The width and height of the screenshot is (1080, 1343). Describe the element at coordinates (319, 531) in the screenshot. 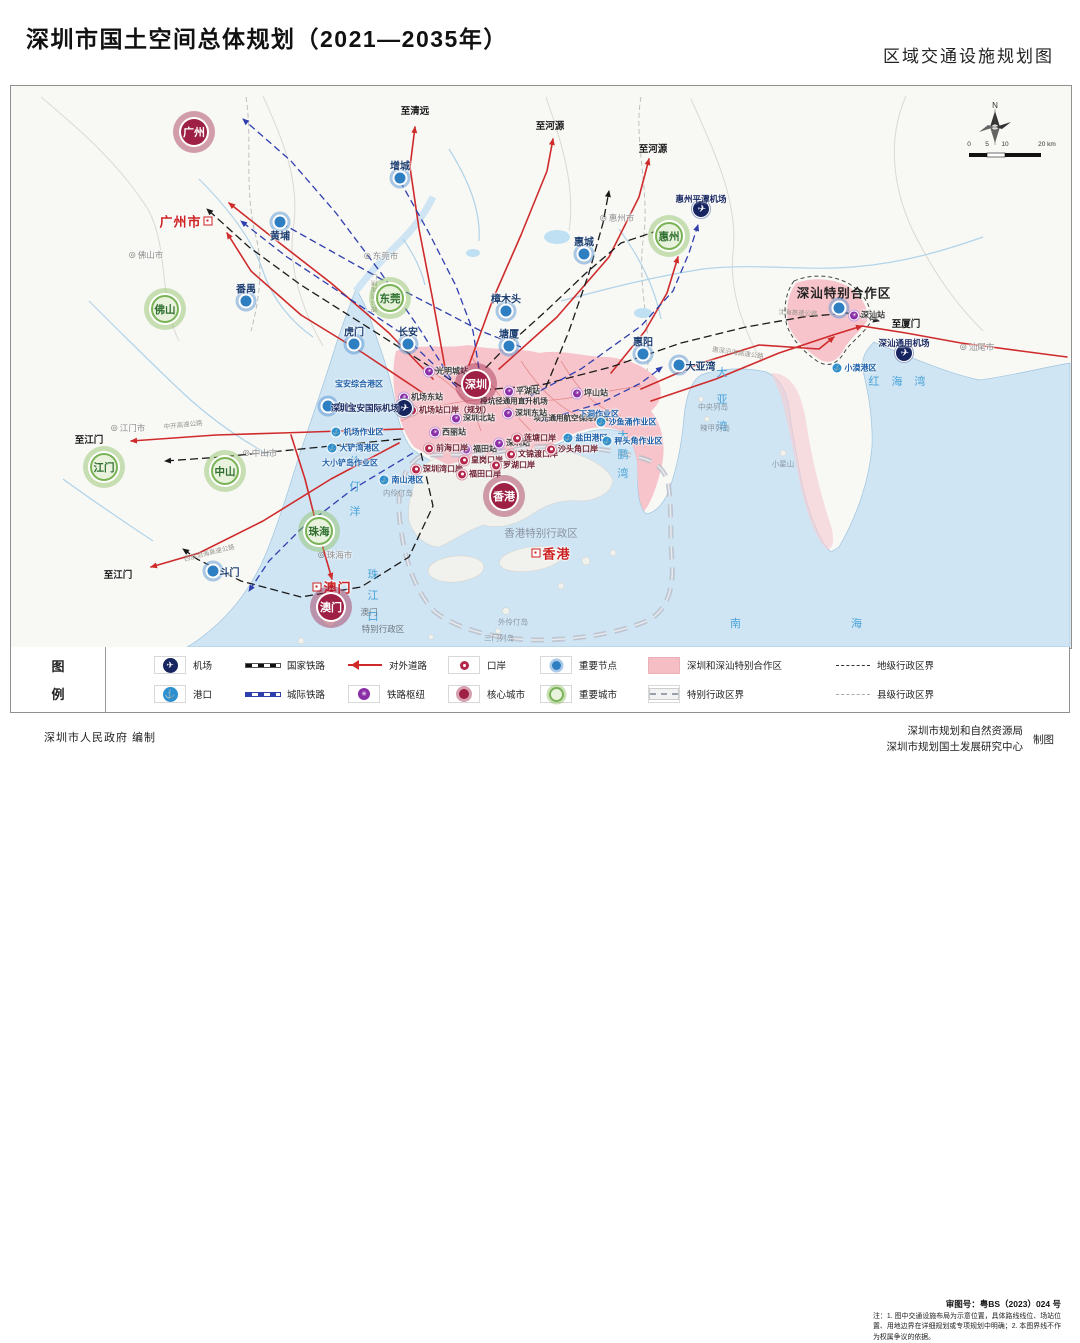

I see `important-city-marker: 珠海` at that location.